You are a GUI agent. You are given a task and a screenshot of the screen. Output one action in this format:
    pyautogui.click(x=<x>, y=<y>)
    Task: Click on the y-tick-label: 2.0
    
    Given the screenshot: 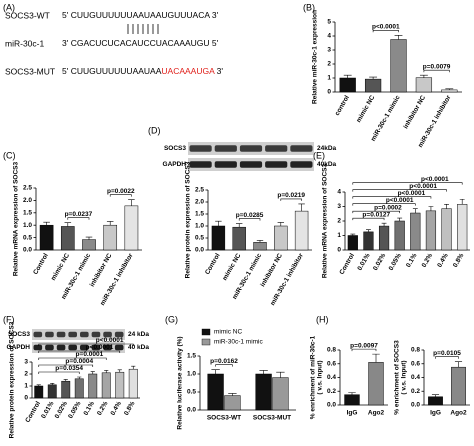 What is the action you would take?
    pyautogui.click(x=27, y=200)
    